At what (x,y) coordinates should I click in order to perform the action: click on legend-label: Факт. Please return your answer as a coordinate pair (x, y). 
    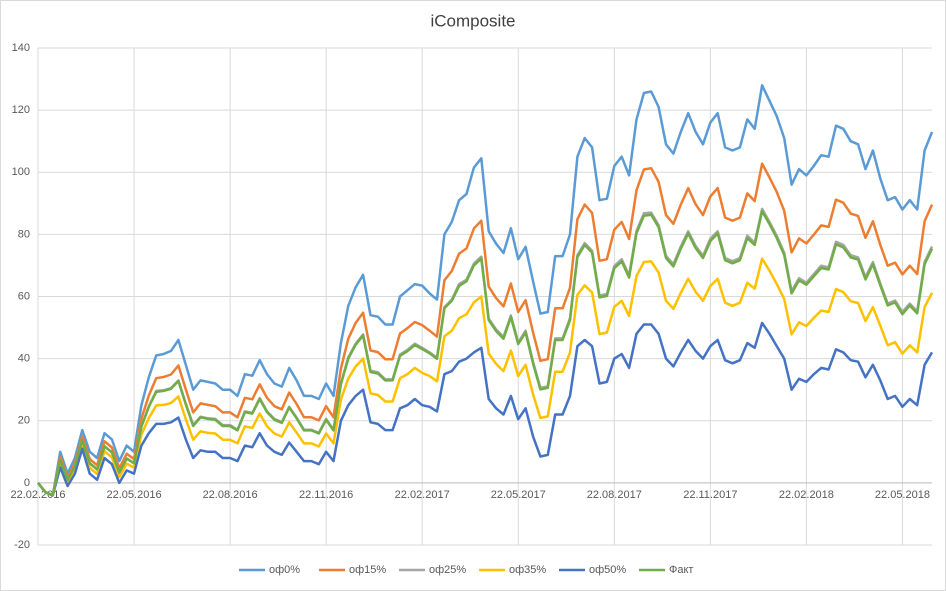
    Looking at the image, I should click on (681, 570).